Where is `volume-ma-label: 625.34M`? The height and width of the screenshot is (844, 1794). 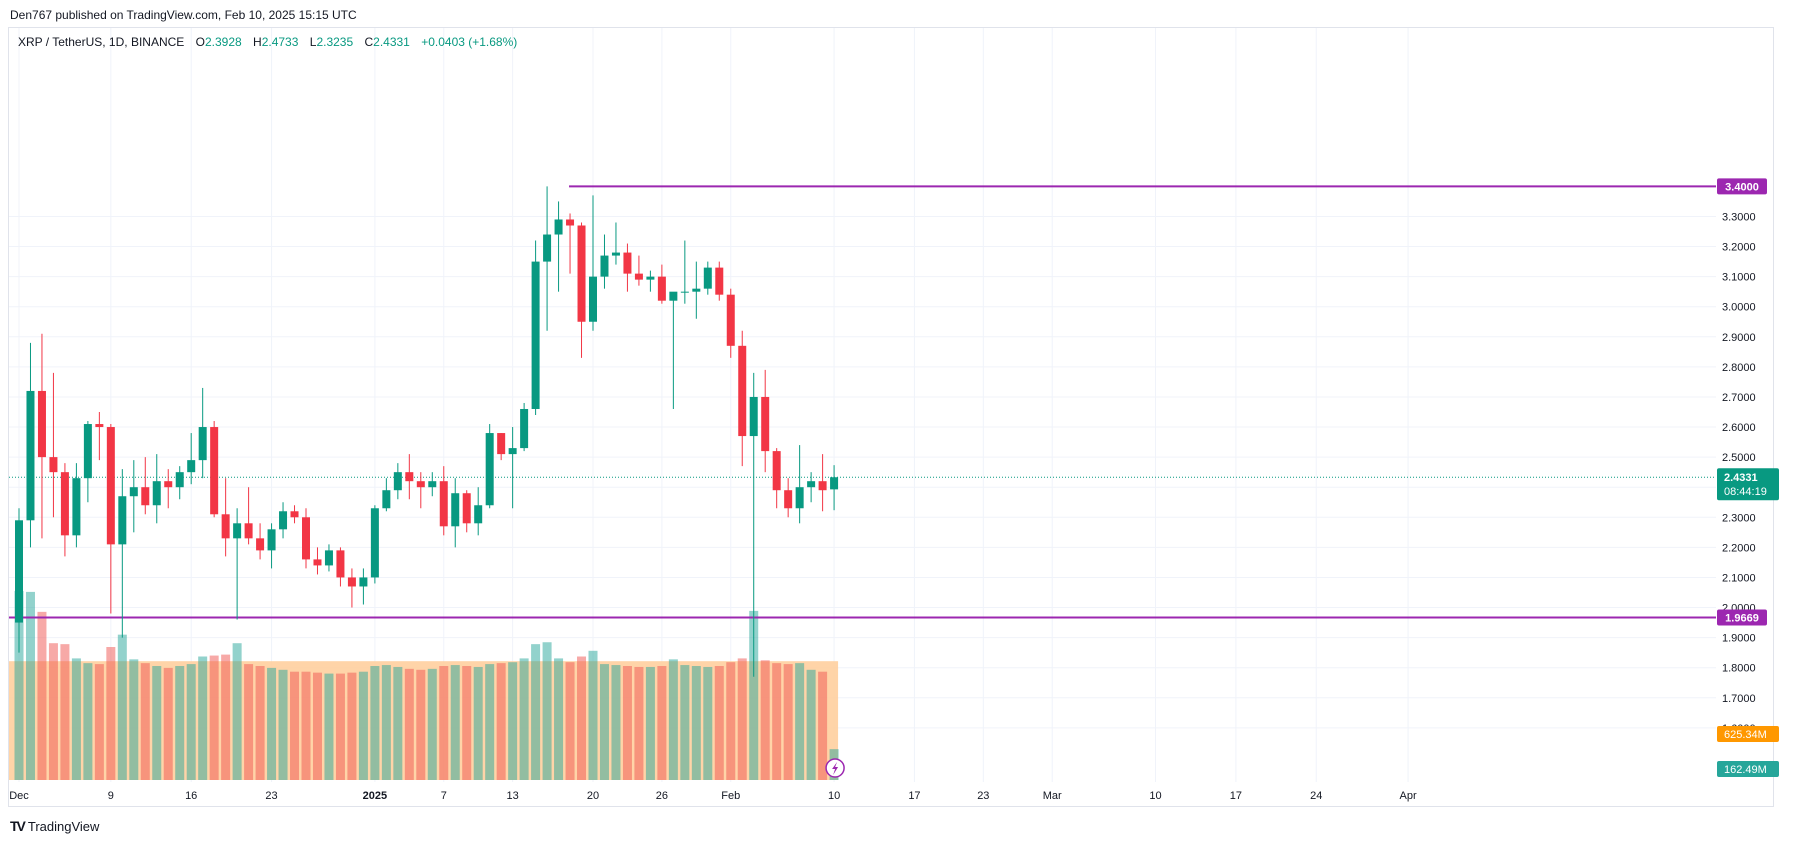 volume-ma-label: 625.34M is located at coordinates (1745, 735).